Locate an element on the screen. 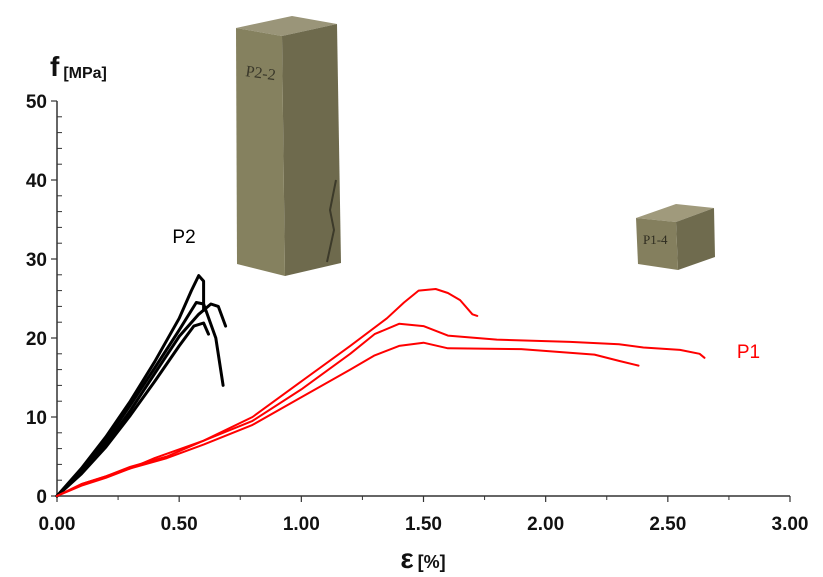 This screenshot has height=577, width=823. y-axis-title: f [MPa] is located at coordinates (78, 66).